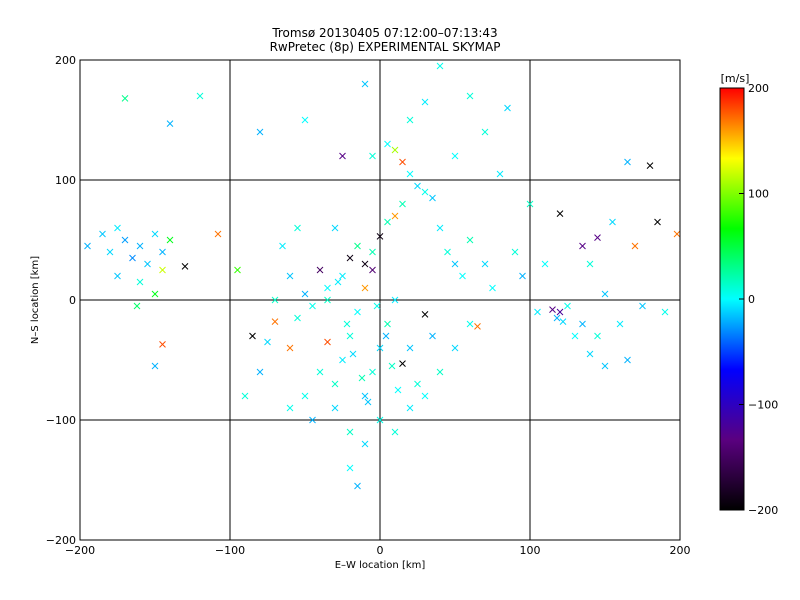 The height and width of the screenshot is (600, 800). Describe the element at coordinates (530, 550) in the screenshot. I see `x-tick-label: 100` at that location.